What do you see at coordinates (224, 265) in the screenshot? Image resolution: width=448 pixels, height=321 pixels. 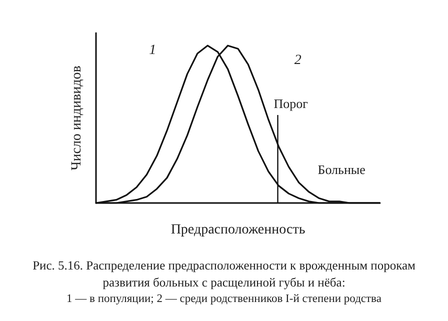 I see `text: Рис. 5.16. Распределение предрасположенности к врожденным порокам` at bounding box center [224, 265].